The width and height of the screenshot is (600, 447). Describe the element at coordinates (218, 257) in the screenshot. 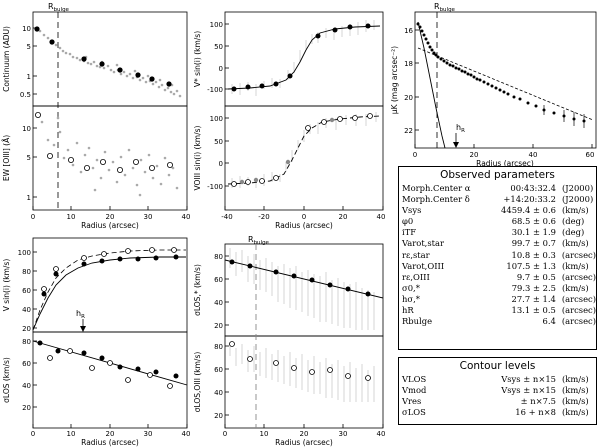

I see `p5-ytick-80: 80` at that location.